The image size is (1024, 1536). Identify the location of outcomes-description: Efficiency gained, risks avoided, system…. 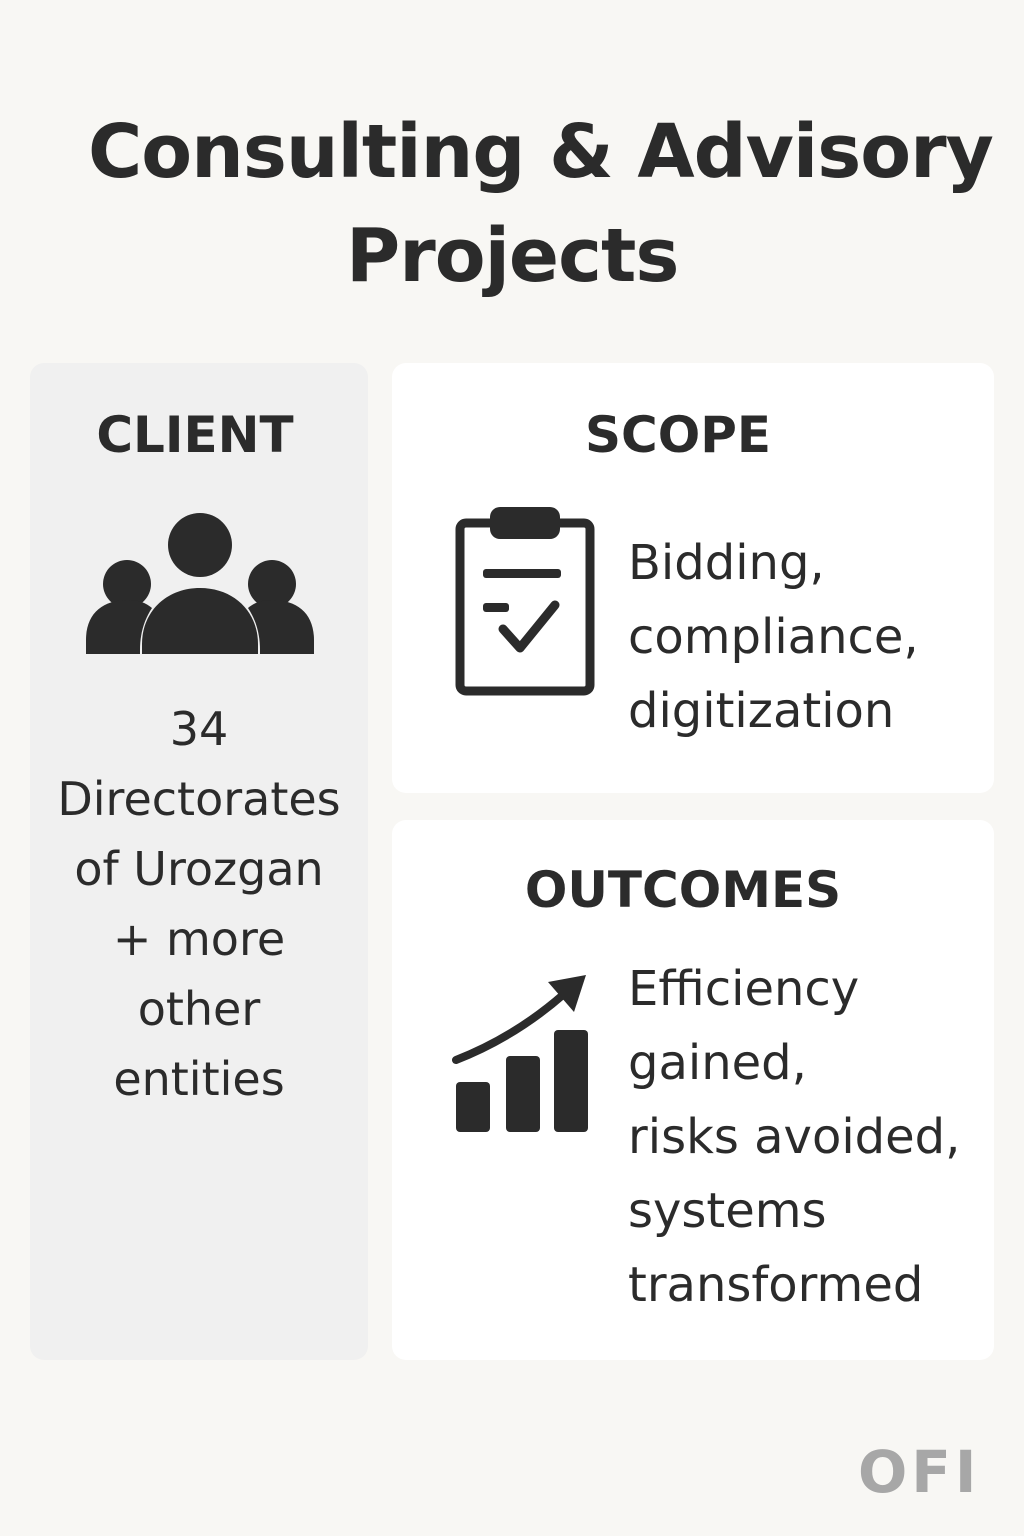
(794, 1137).